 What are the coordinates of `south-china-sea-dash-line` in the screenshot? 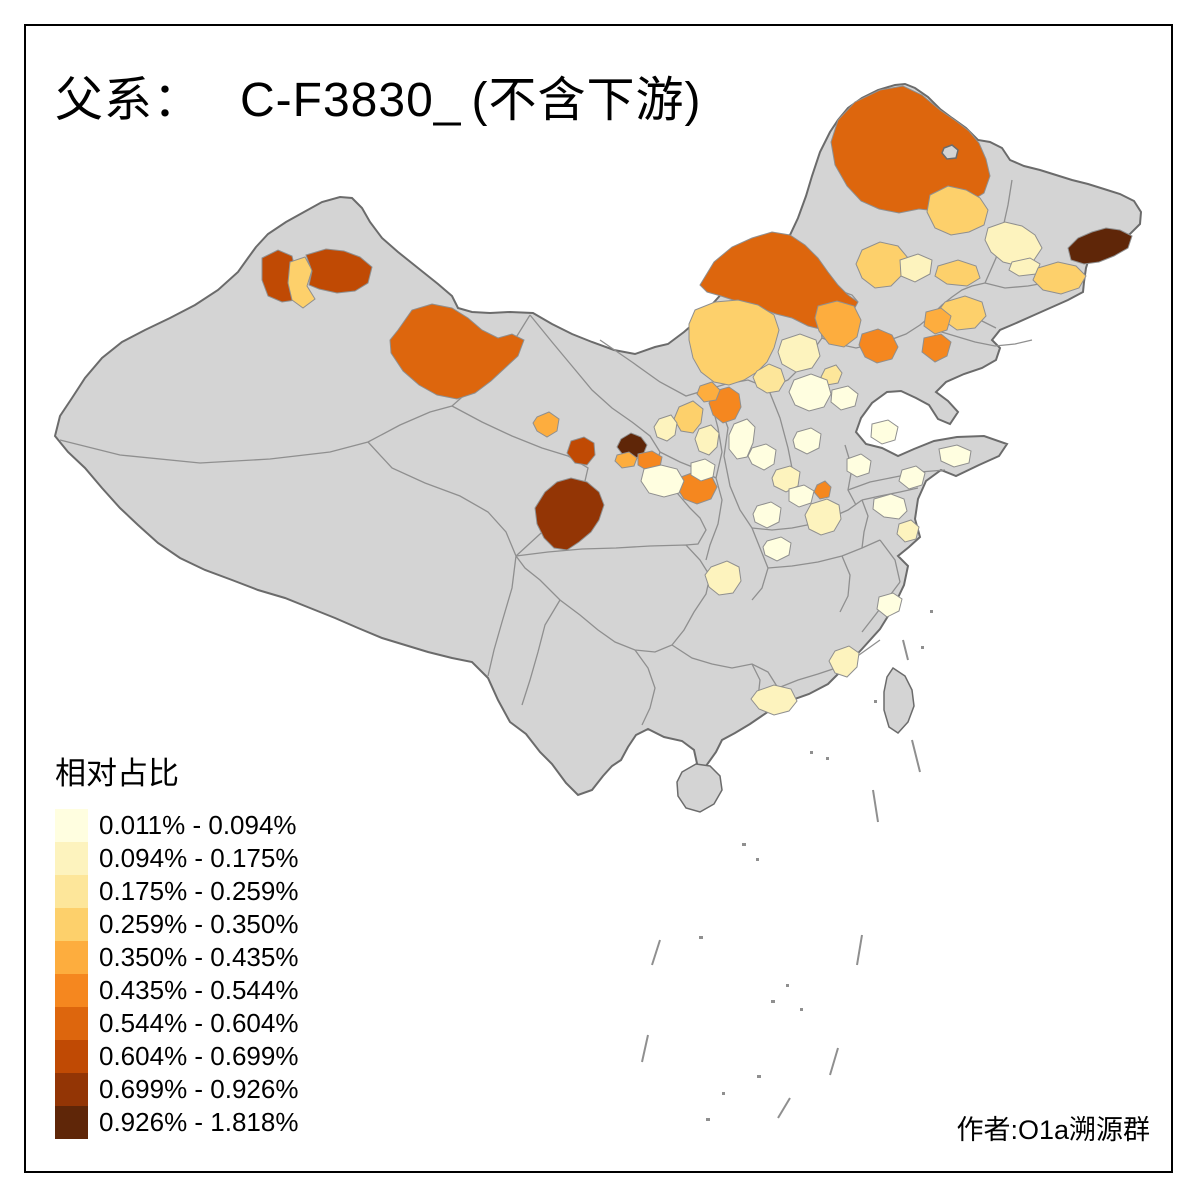 It's located at (781, 879).